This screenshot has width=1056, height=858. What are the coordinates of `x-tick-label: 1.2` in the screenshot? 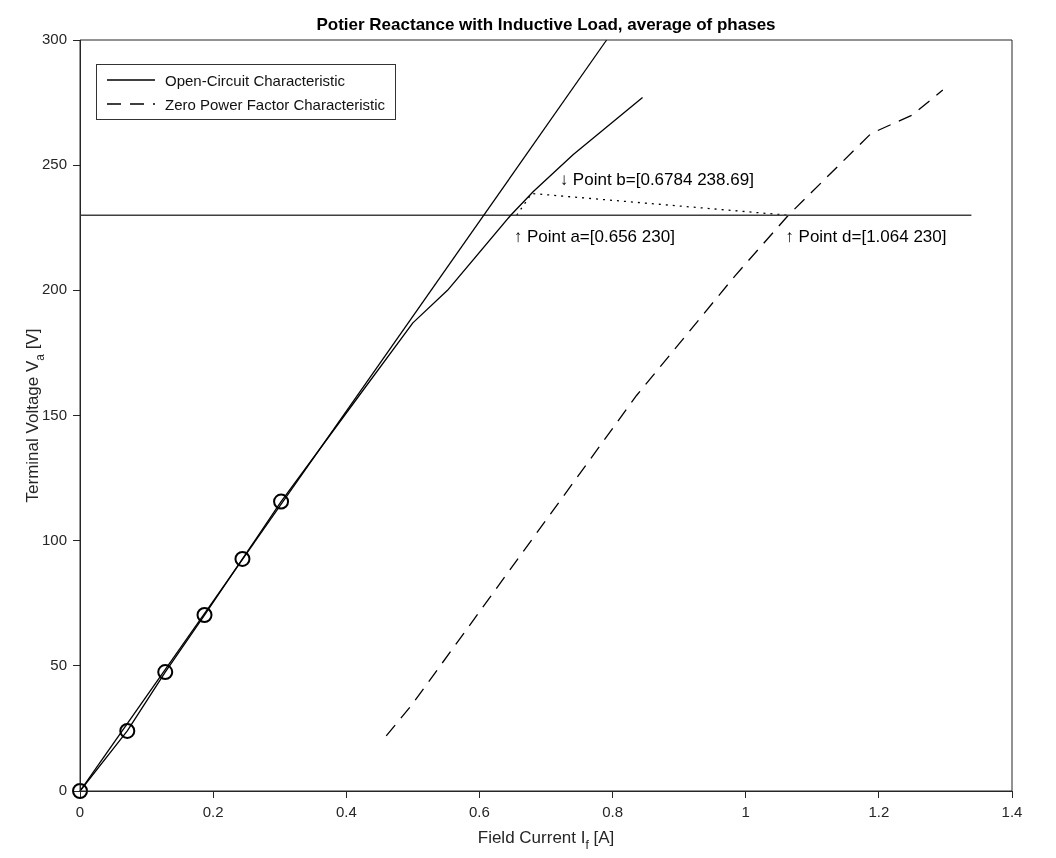 It's located at (879, 812).